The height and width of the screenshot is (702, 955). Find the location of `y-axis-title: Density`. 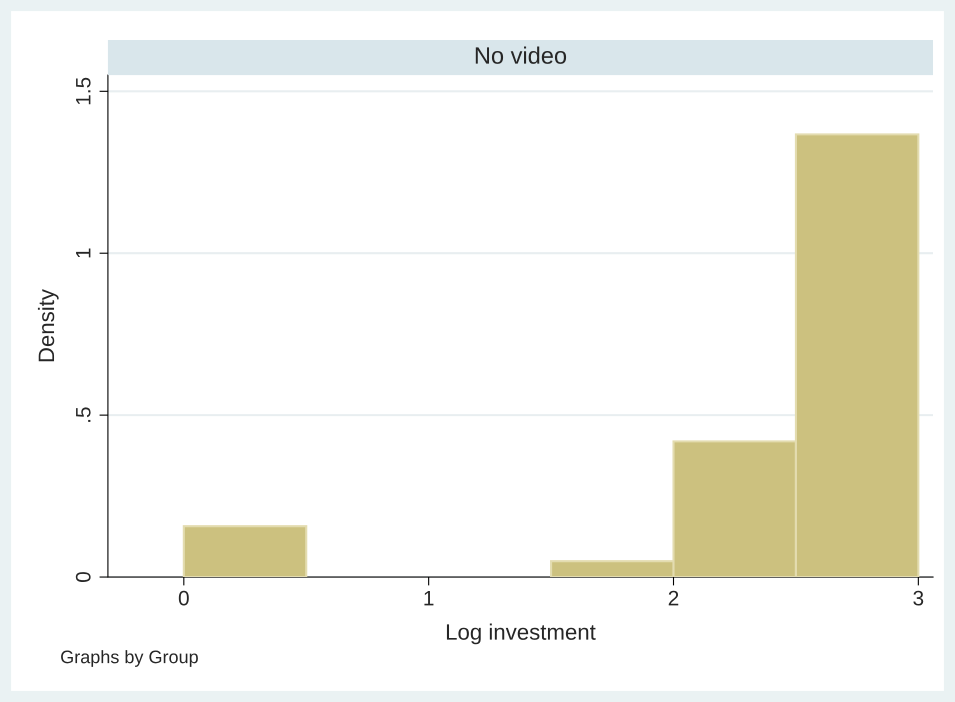

y-axis-title: Density is located at coordinates (48, 325).